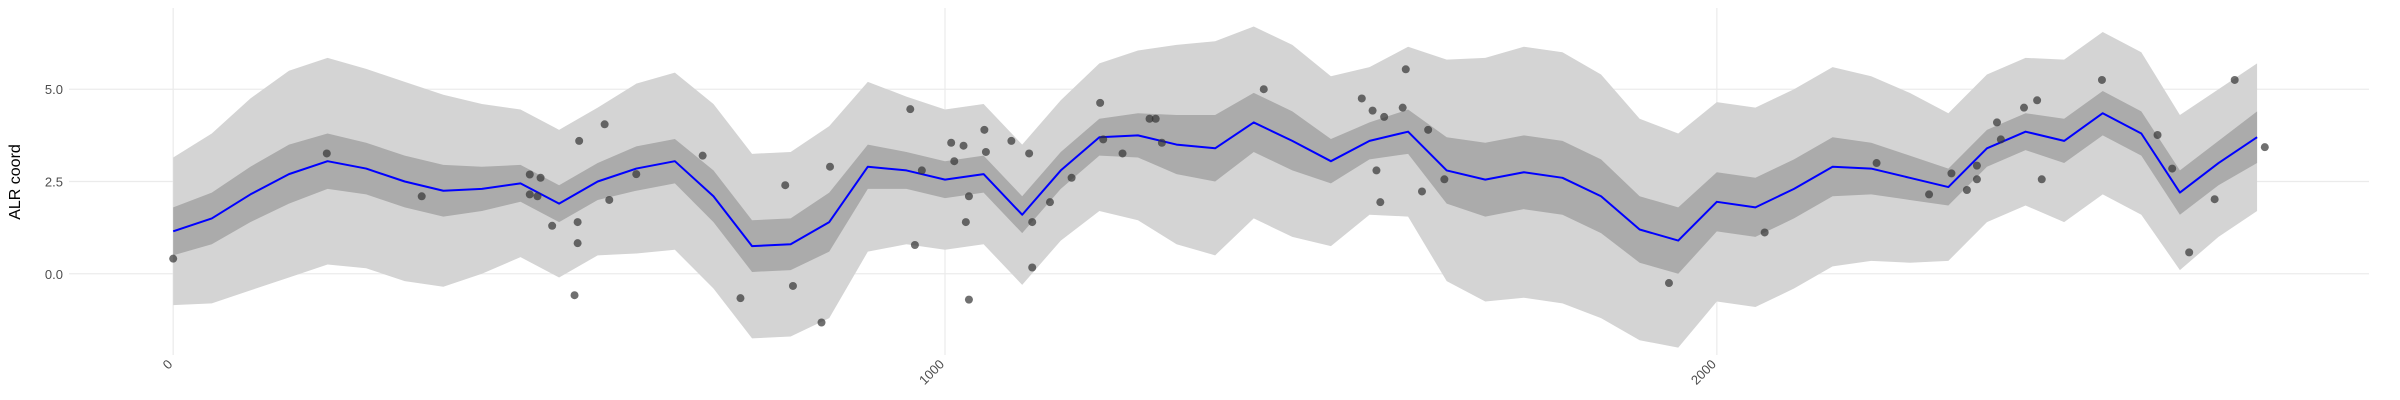 Image resolution: width=2400 pixels, height=400 pixels. Describe the element at coordinates (931, 372) in the screenshot. I see `x-tick-label: 1000` at that location.